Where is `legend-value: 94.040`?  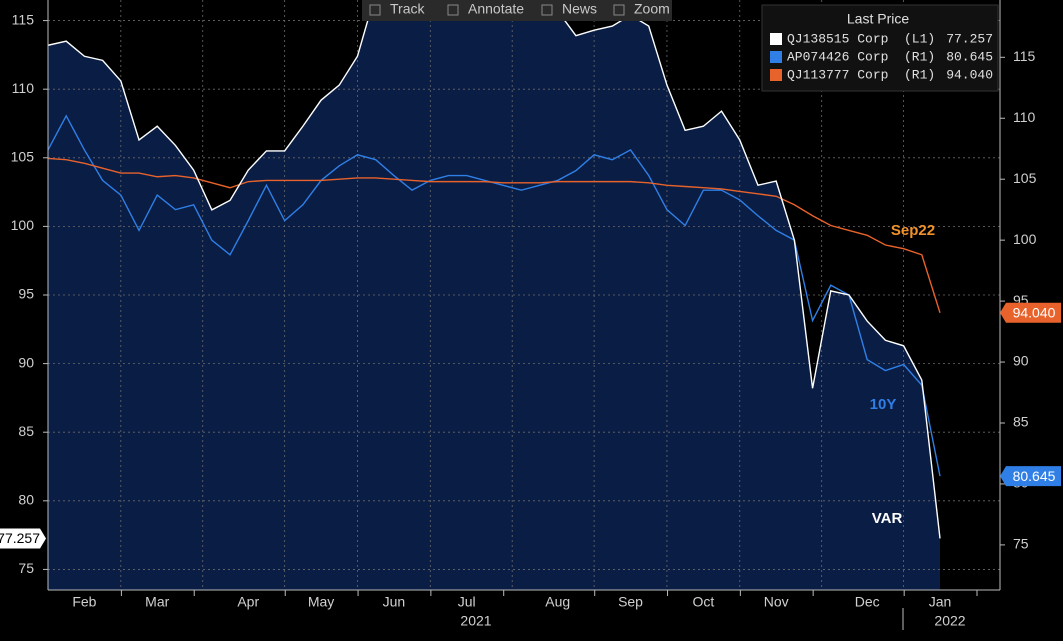
legend-value: 94.040 is located at coordinates (969, 74).